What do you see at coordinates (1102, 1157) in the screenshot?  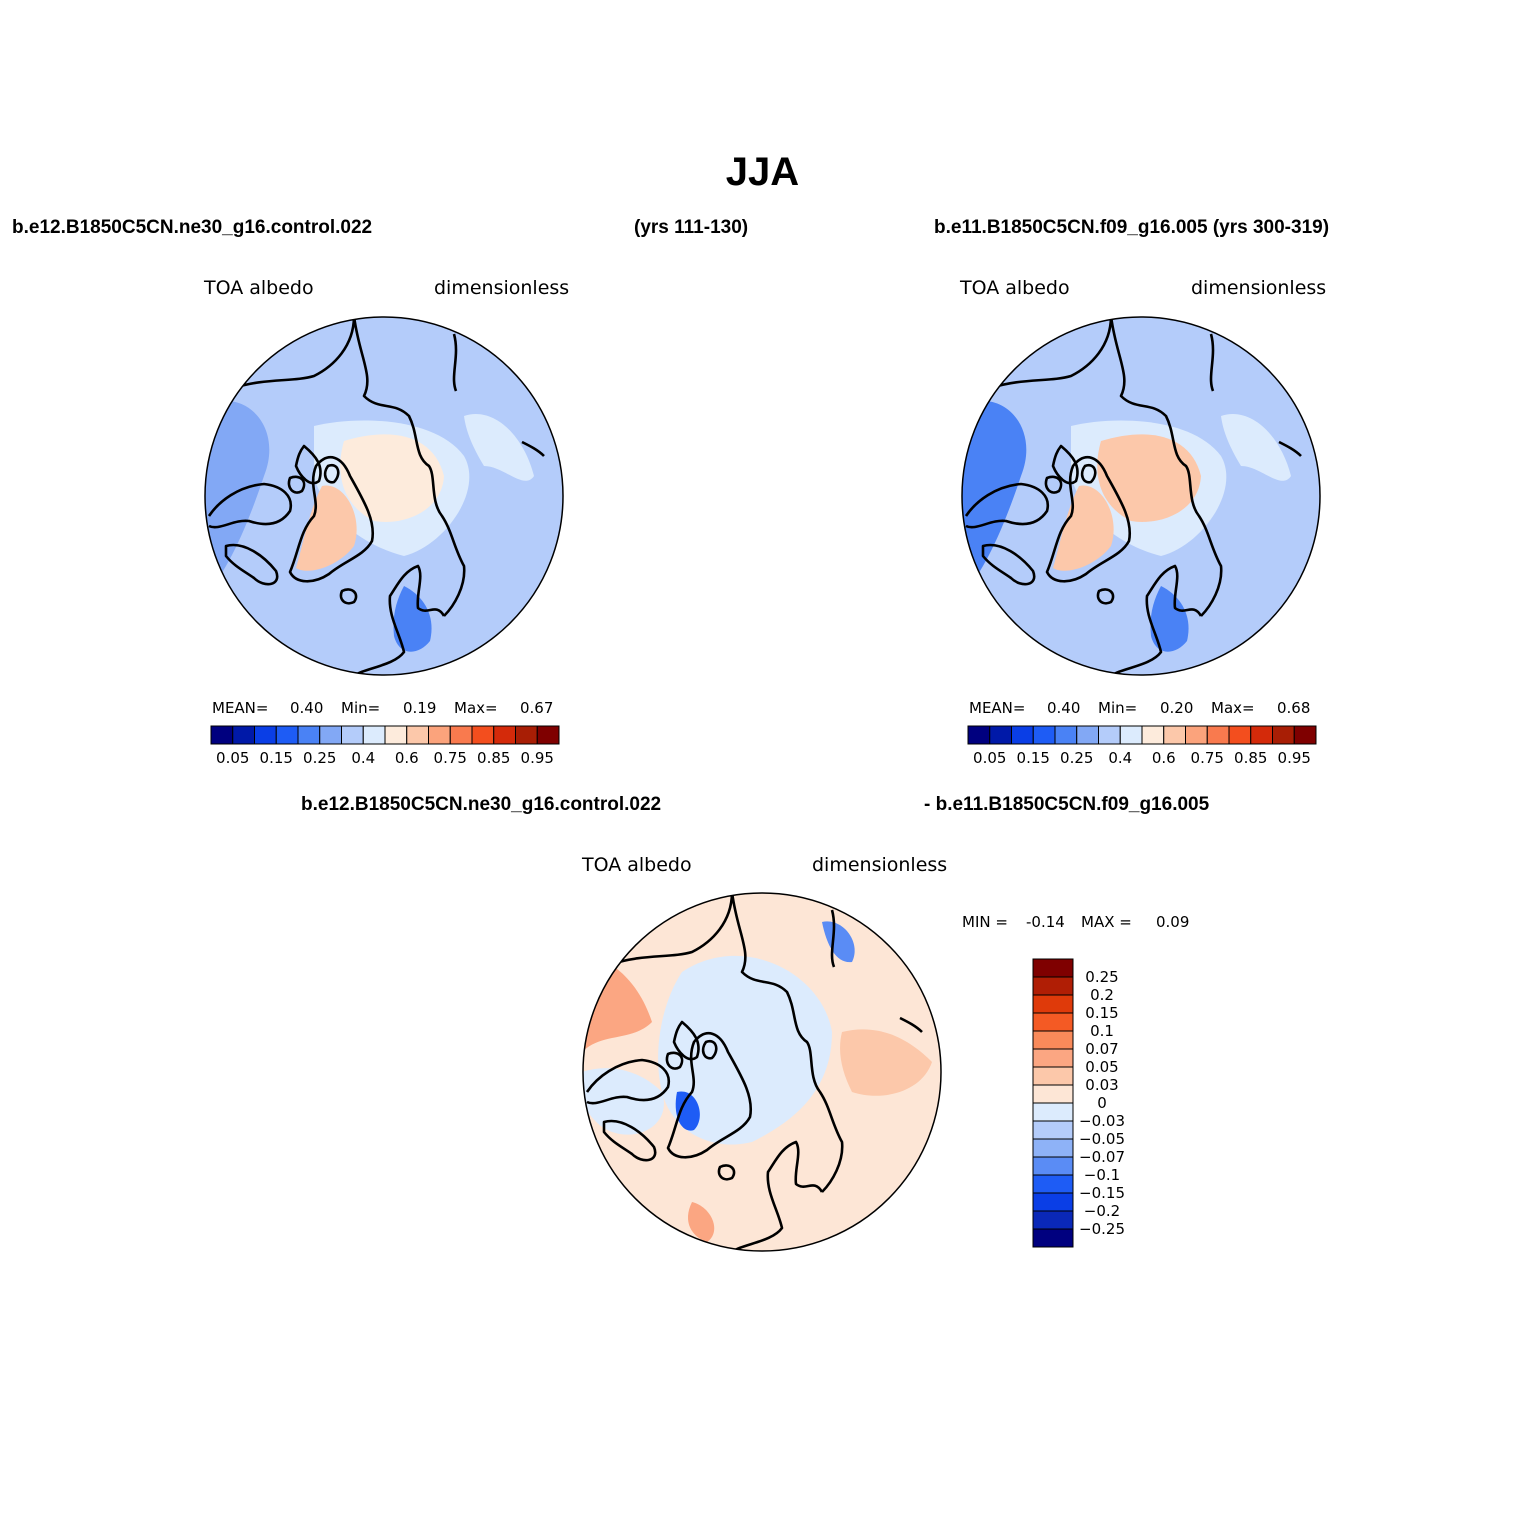 I see `colorbar-tick-label: −0.07` at bounding box center [1102, 1157].